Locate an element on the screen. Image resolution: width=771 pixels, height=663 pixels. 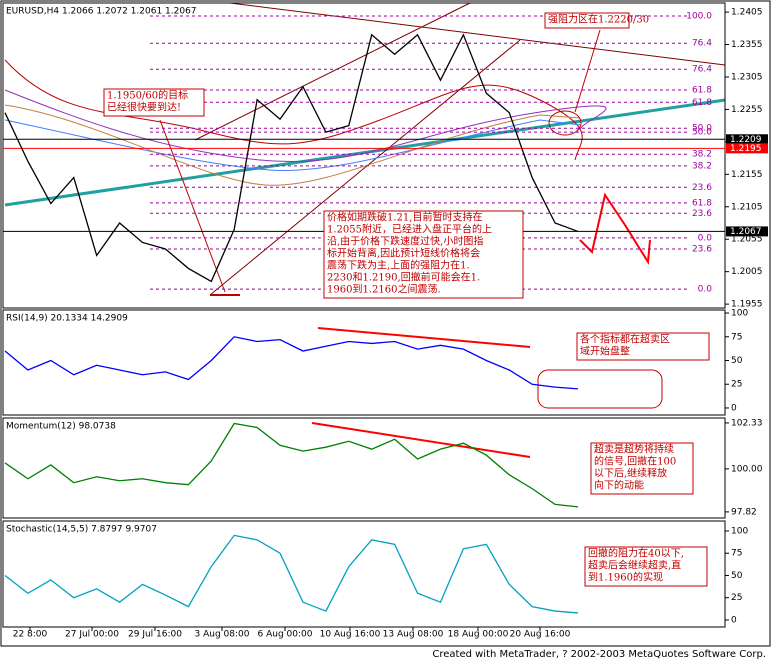
annotation-text: 以下后,继续释放 is located at coordinates (630, 473).